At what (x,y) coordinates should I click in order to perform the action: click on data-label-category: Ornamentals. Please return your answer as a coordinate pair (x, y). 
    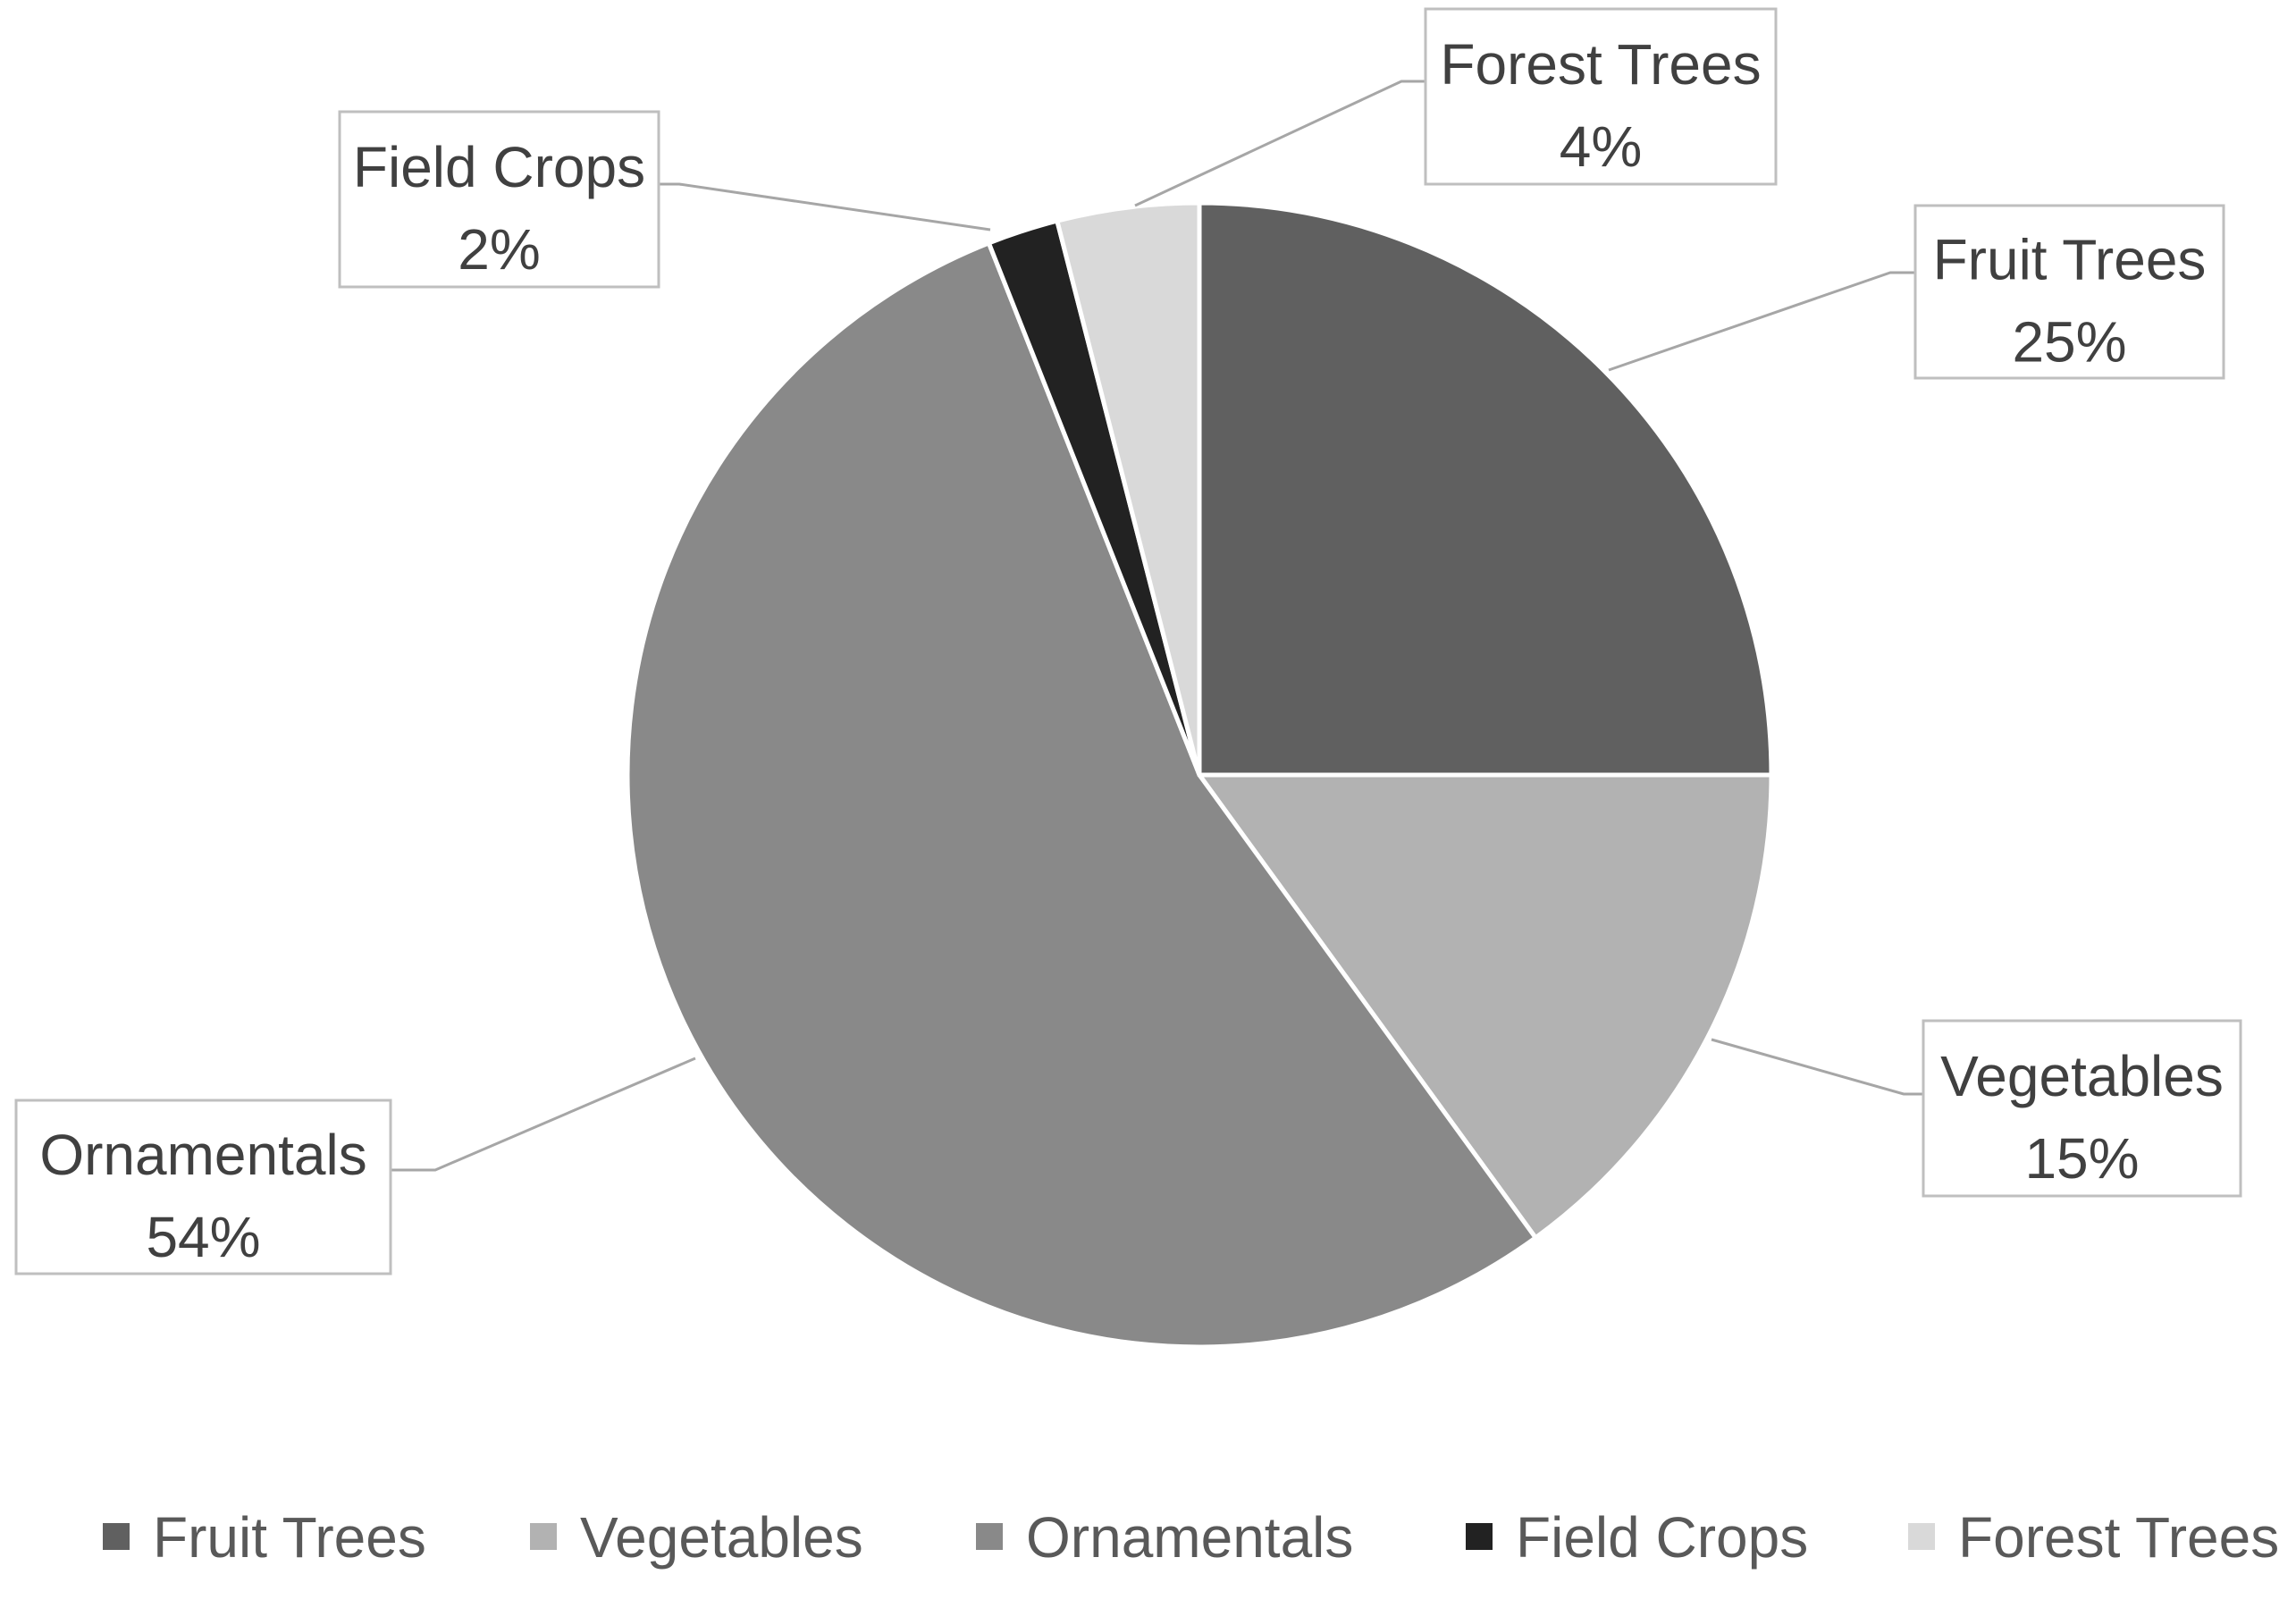
    Looking at the image, I should click on (202, 1155).